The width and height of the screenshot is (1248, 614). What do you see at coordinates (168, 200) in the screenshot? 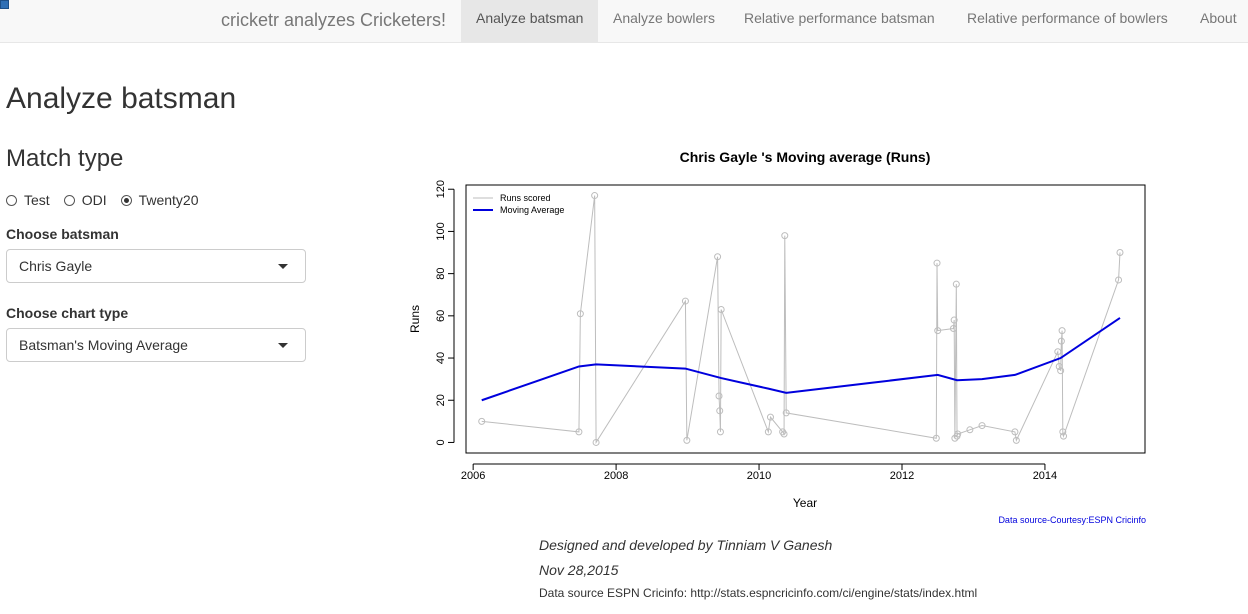
I see `radio-twenty20-label: Twenty20` at bounding box center [168, 200].